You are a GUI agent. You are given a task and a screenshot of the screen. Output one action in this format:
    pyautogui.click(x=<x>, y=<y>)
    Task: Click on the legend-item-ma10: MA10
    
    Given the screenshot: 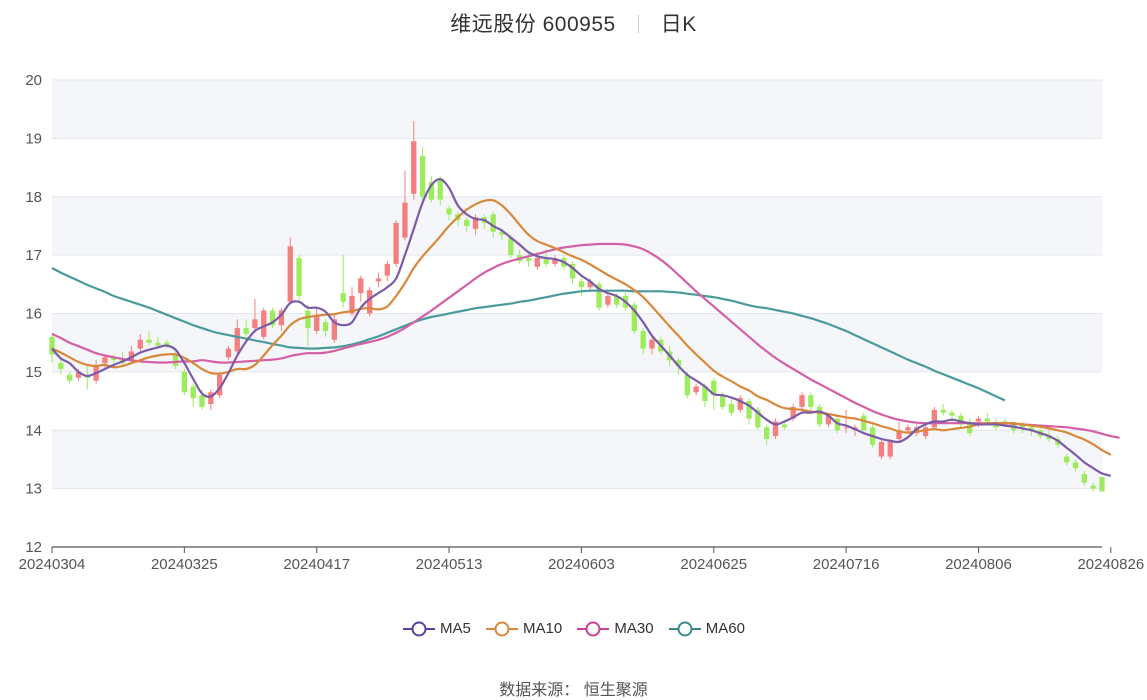 What is the action you would take?
    pyautogui.click(x=523, y=628)
    